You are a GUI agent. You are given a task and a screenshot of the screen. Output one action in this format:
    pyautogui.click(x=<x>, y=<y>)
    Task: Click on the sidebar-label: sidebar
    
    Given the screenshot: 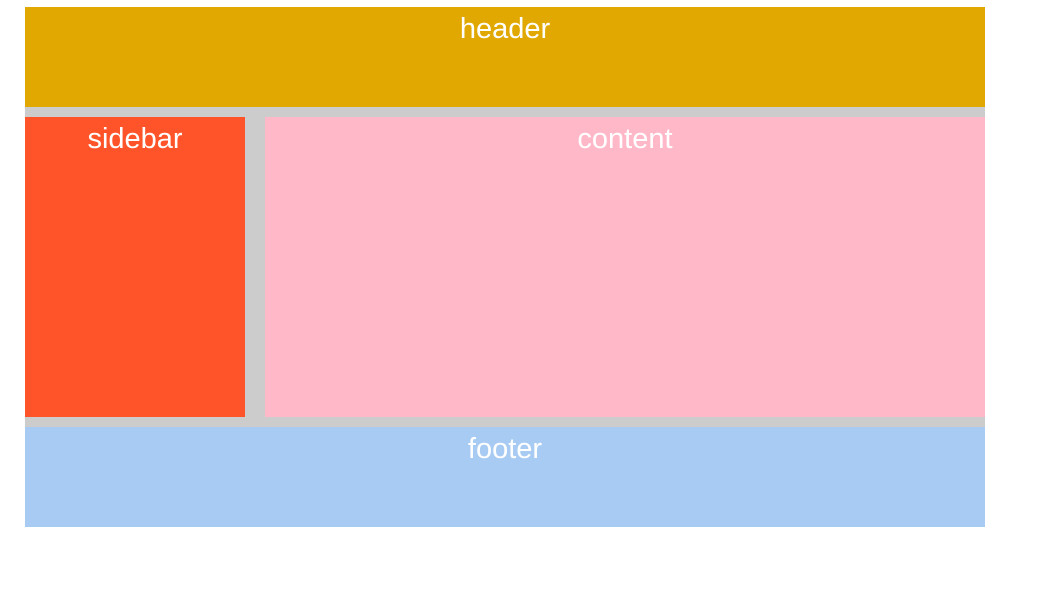 What is the action you would take?
    pyautogui.click(x=135, y=139)
    